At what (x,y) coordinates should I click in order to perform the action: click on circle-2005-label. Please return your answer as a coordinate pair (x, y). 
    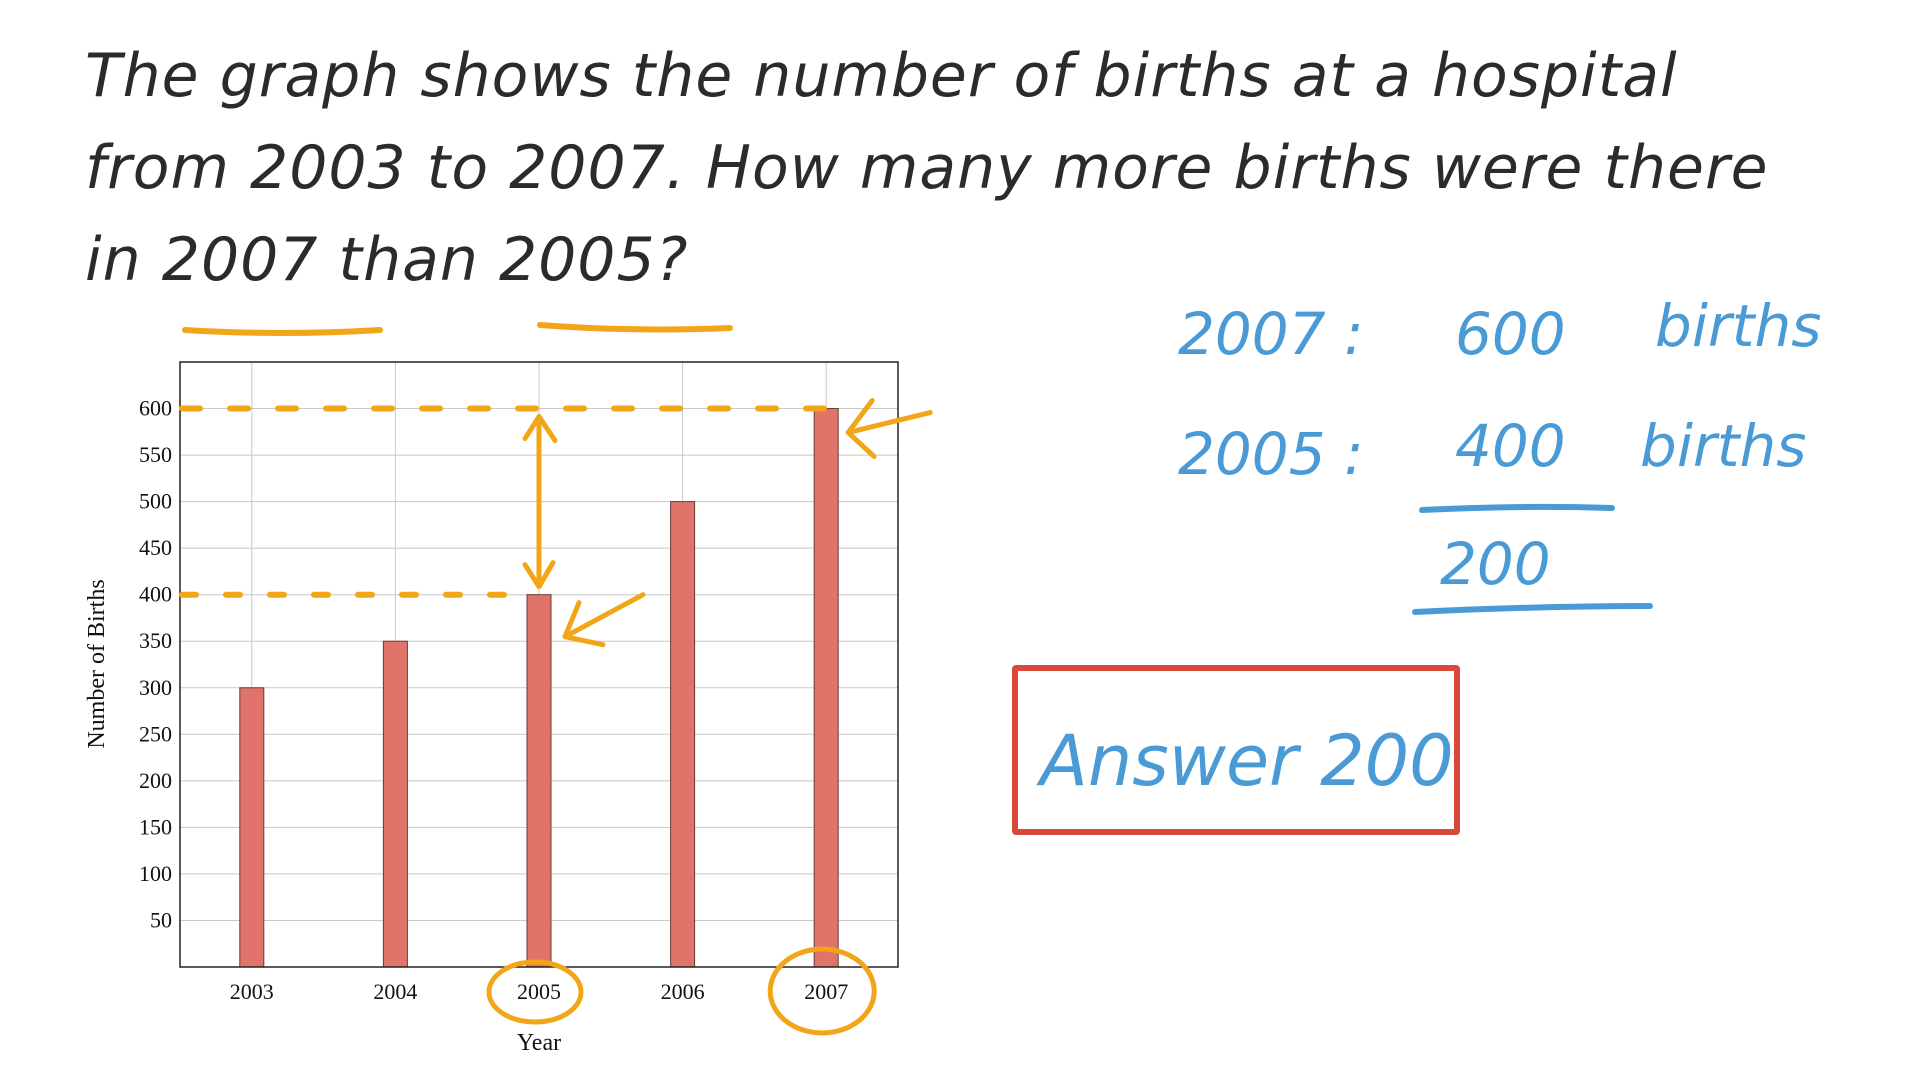
    Looking at the image, I should click on (535, 992).